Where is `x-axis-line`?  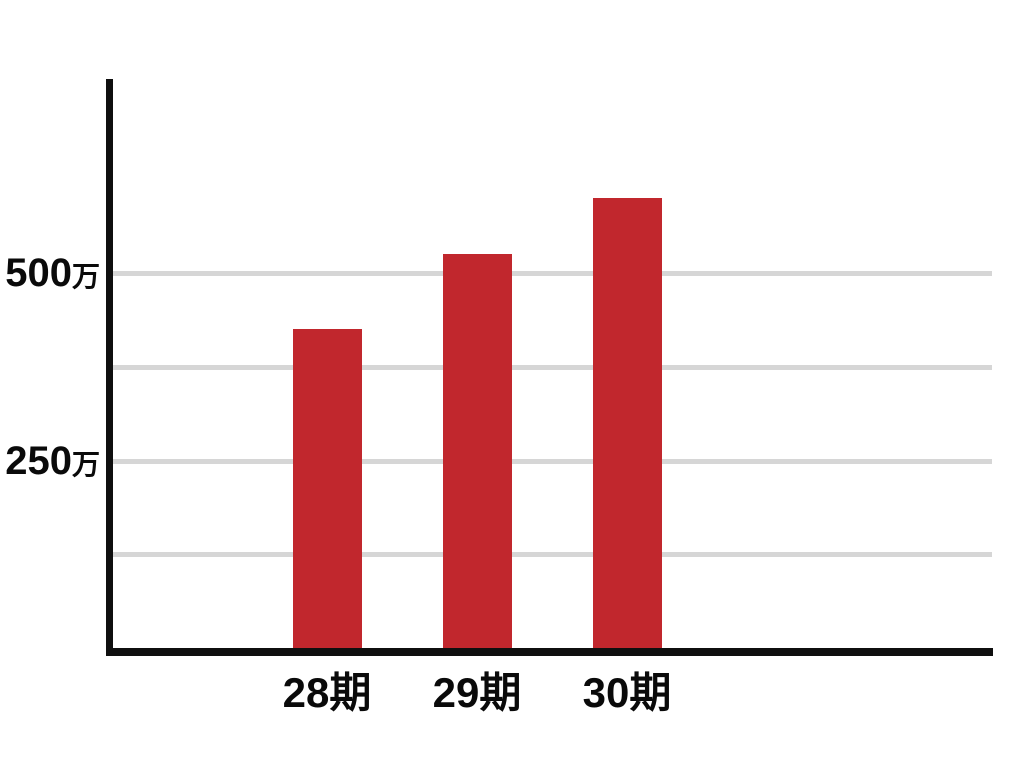
x-axis-line is located at coordinates (549, 652).